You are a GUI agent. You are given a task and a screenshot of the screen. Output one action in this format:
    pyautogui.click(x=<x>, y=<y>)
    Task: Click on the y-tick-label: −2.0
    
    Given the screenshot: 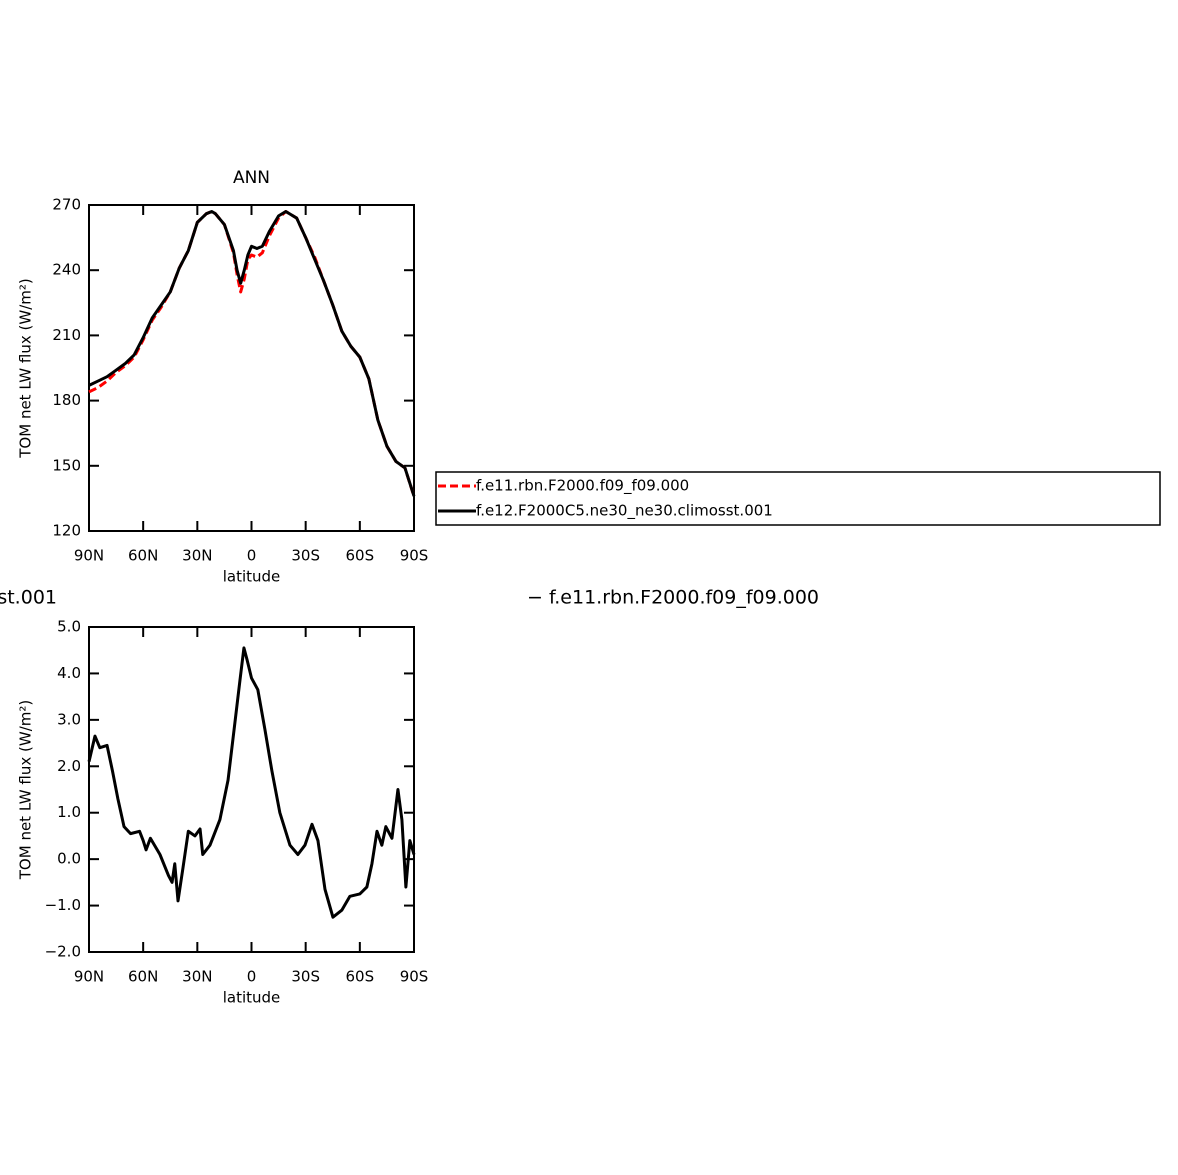 What is the action you would take?
    pyautogui.click(x=63, y=952)
    